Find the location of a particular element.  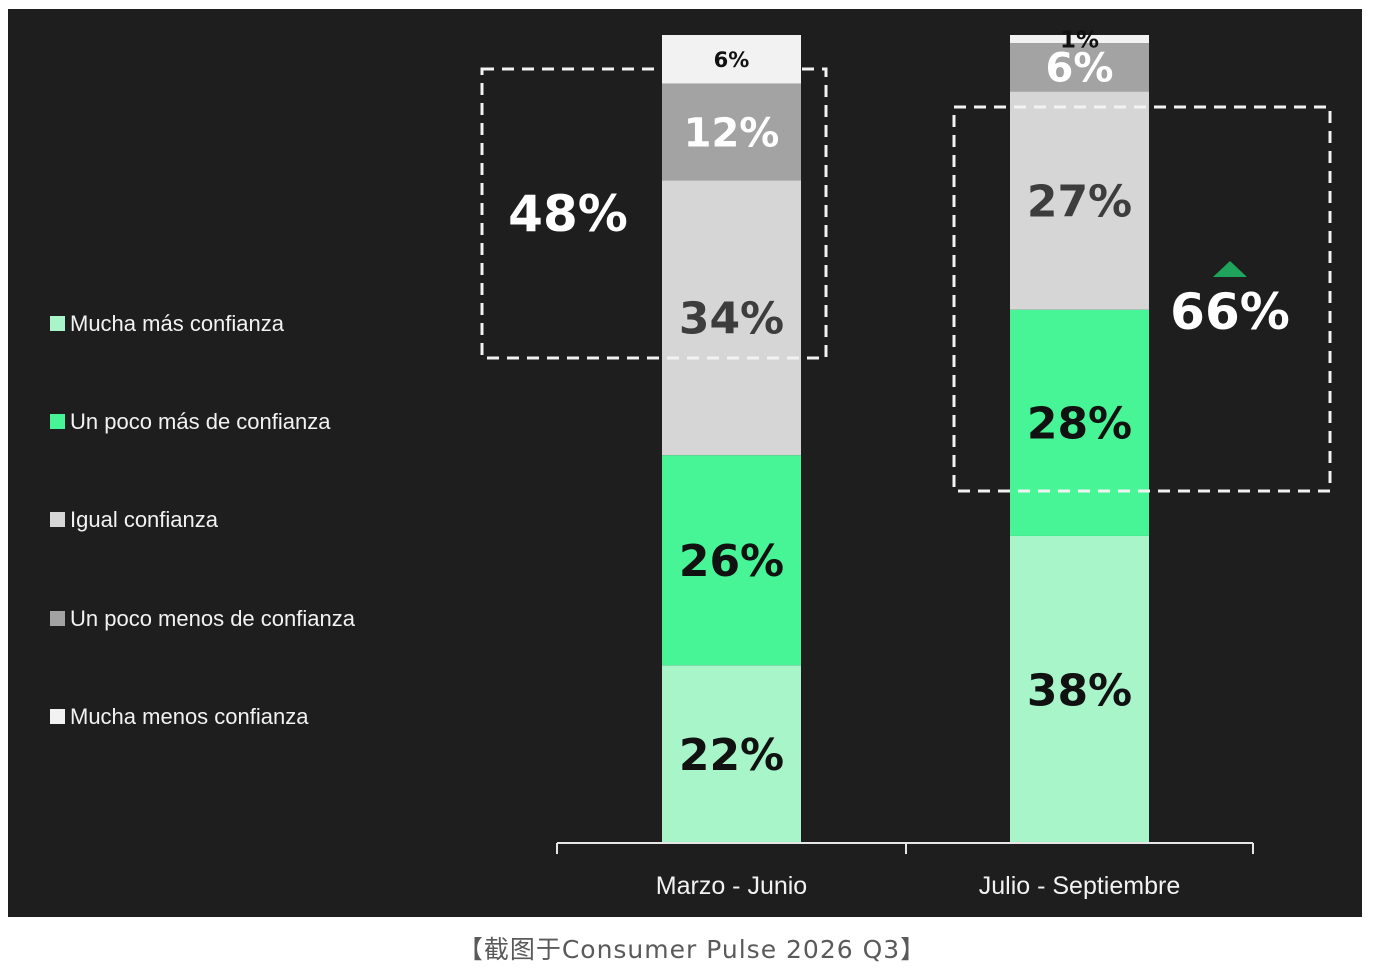

caption: 【截图于Consumer Pulse 2026 Q3】 is located at coordinates (692, 949).